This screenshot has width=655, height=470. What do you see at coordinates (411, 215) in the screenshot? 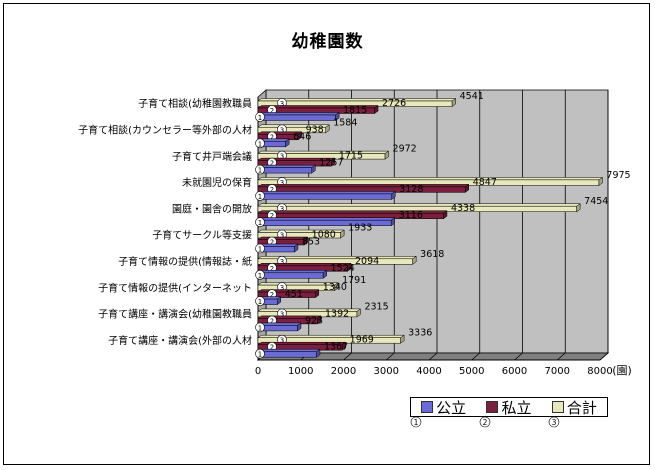
I see `data-label: 3116` at bounding box center [411, 215].